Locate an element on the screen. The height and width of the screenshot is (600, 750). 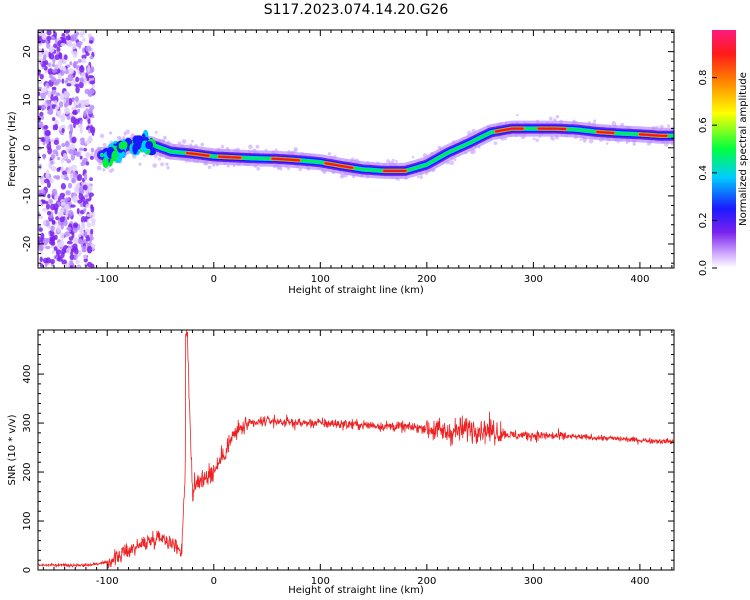
colorbar-tick-label: 0.2 is located at coordinates (703, 220).